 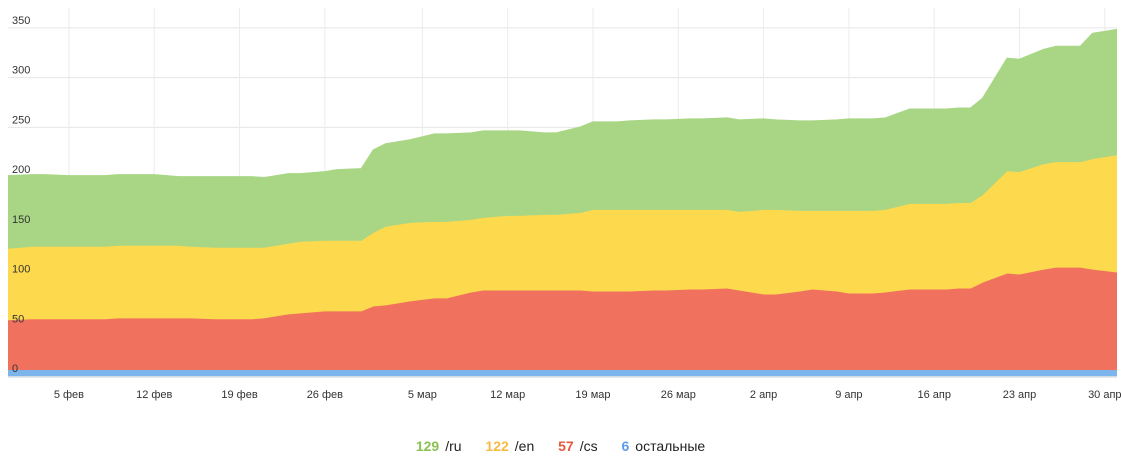 I want to click on legend-item-en: 122/en, so click(x=509, y=446).